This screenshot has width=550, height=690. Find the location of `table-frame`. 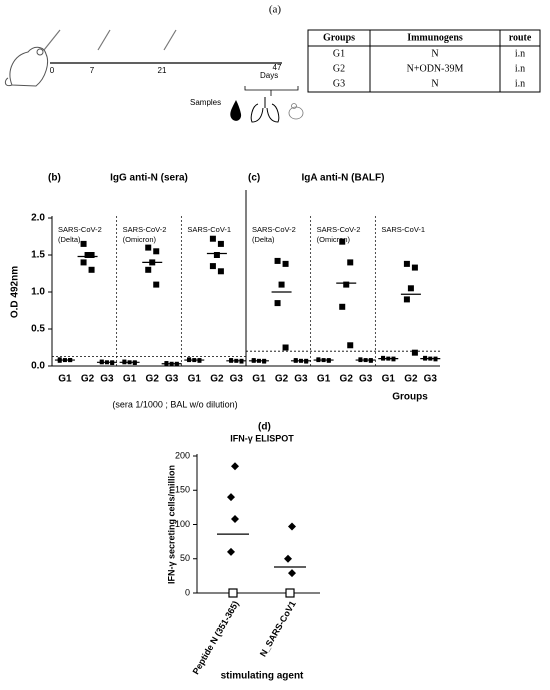

table-frame is located at coordinates (424, 61).